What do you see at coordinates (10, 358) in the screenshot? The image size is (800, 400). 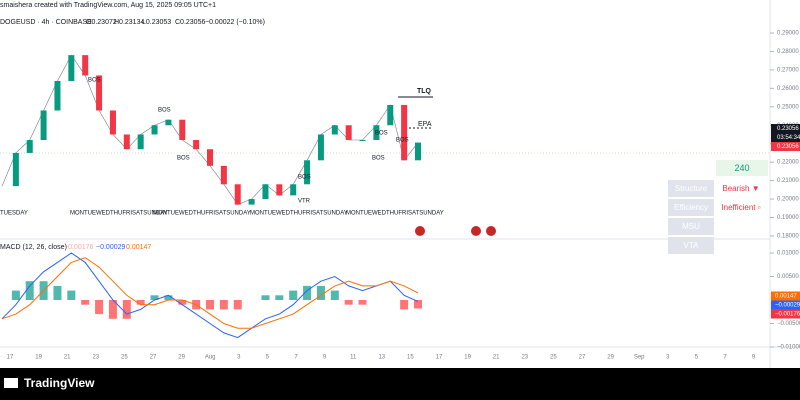 I see `x-tick-label: 17` at bounding box center [10, 358].